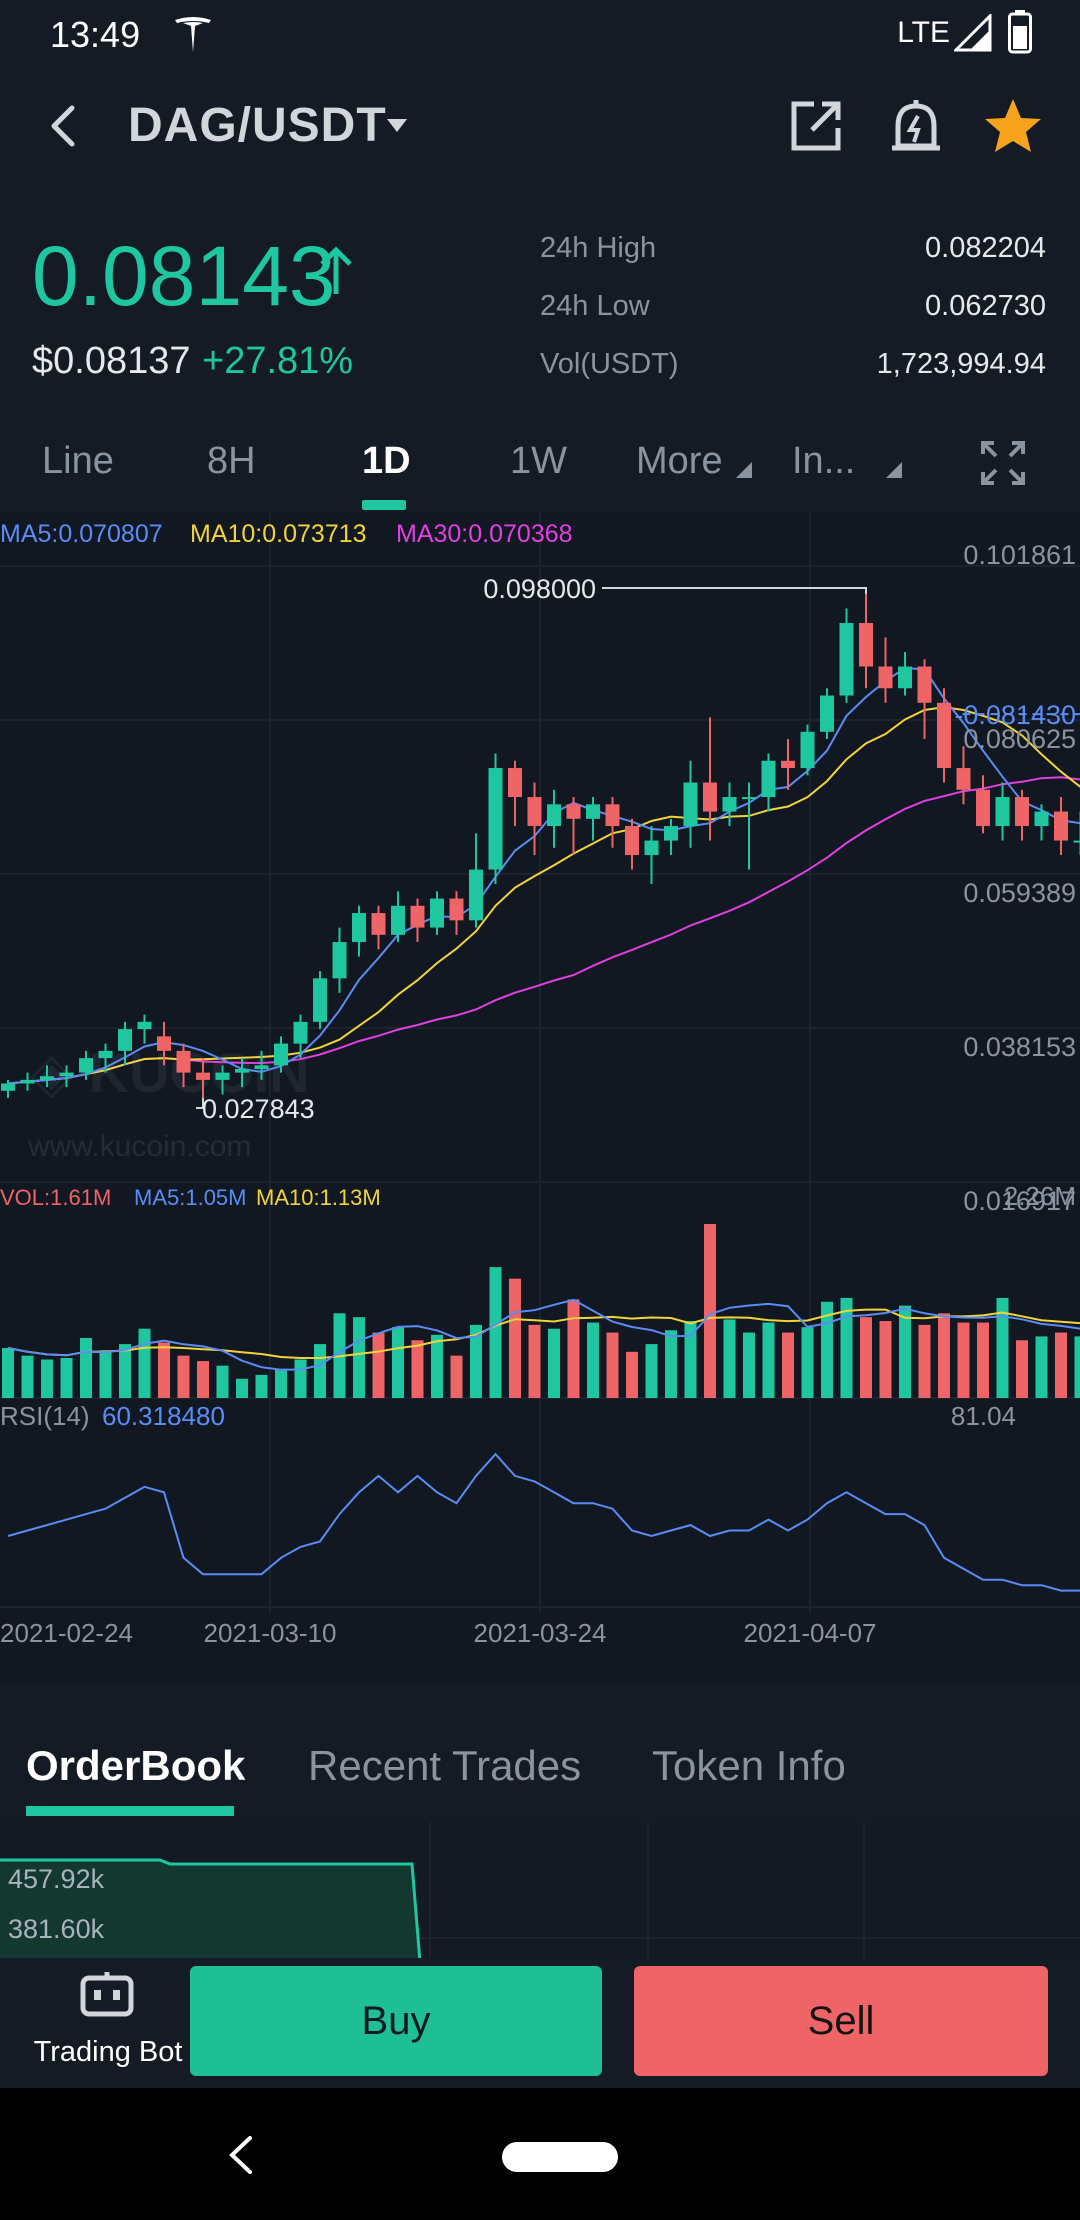 Image resolution: width=1080 pixels, height=2220 pixels. I want to click on more-dropdown-icon, so click(744, 470).